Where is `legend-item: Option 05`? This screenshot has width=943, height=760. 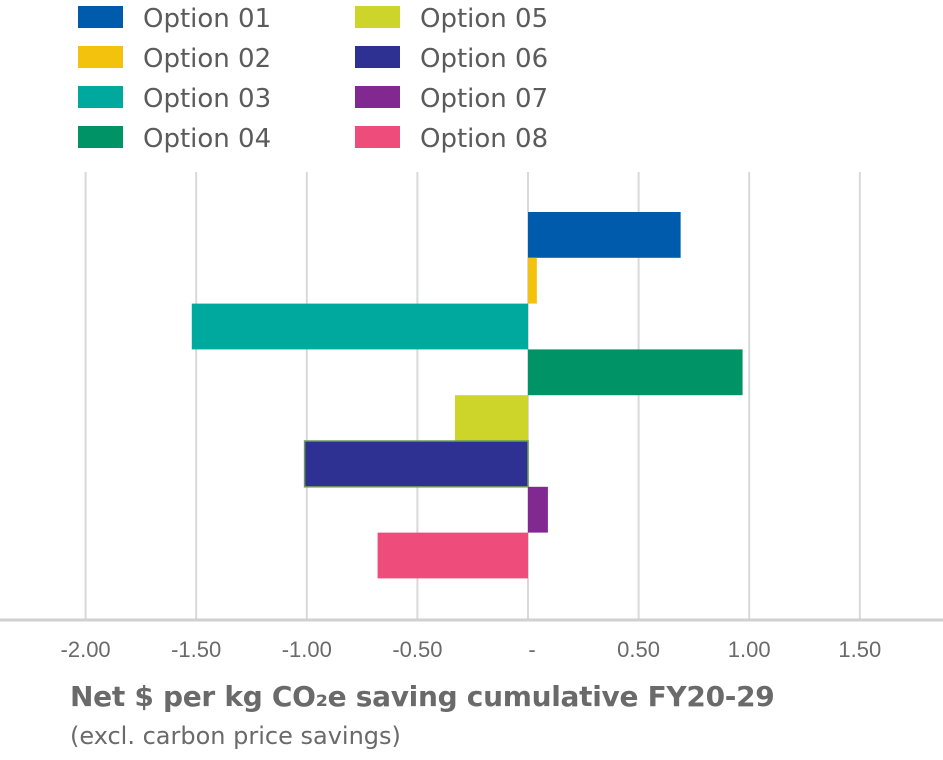
legend-item: Option 05 is located at coordinates (451, 19).